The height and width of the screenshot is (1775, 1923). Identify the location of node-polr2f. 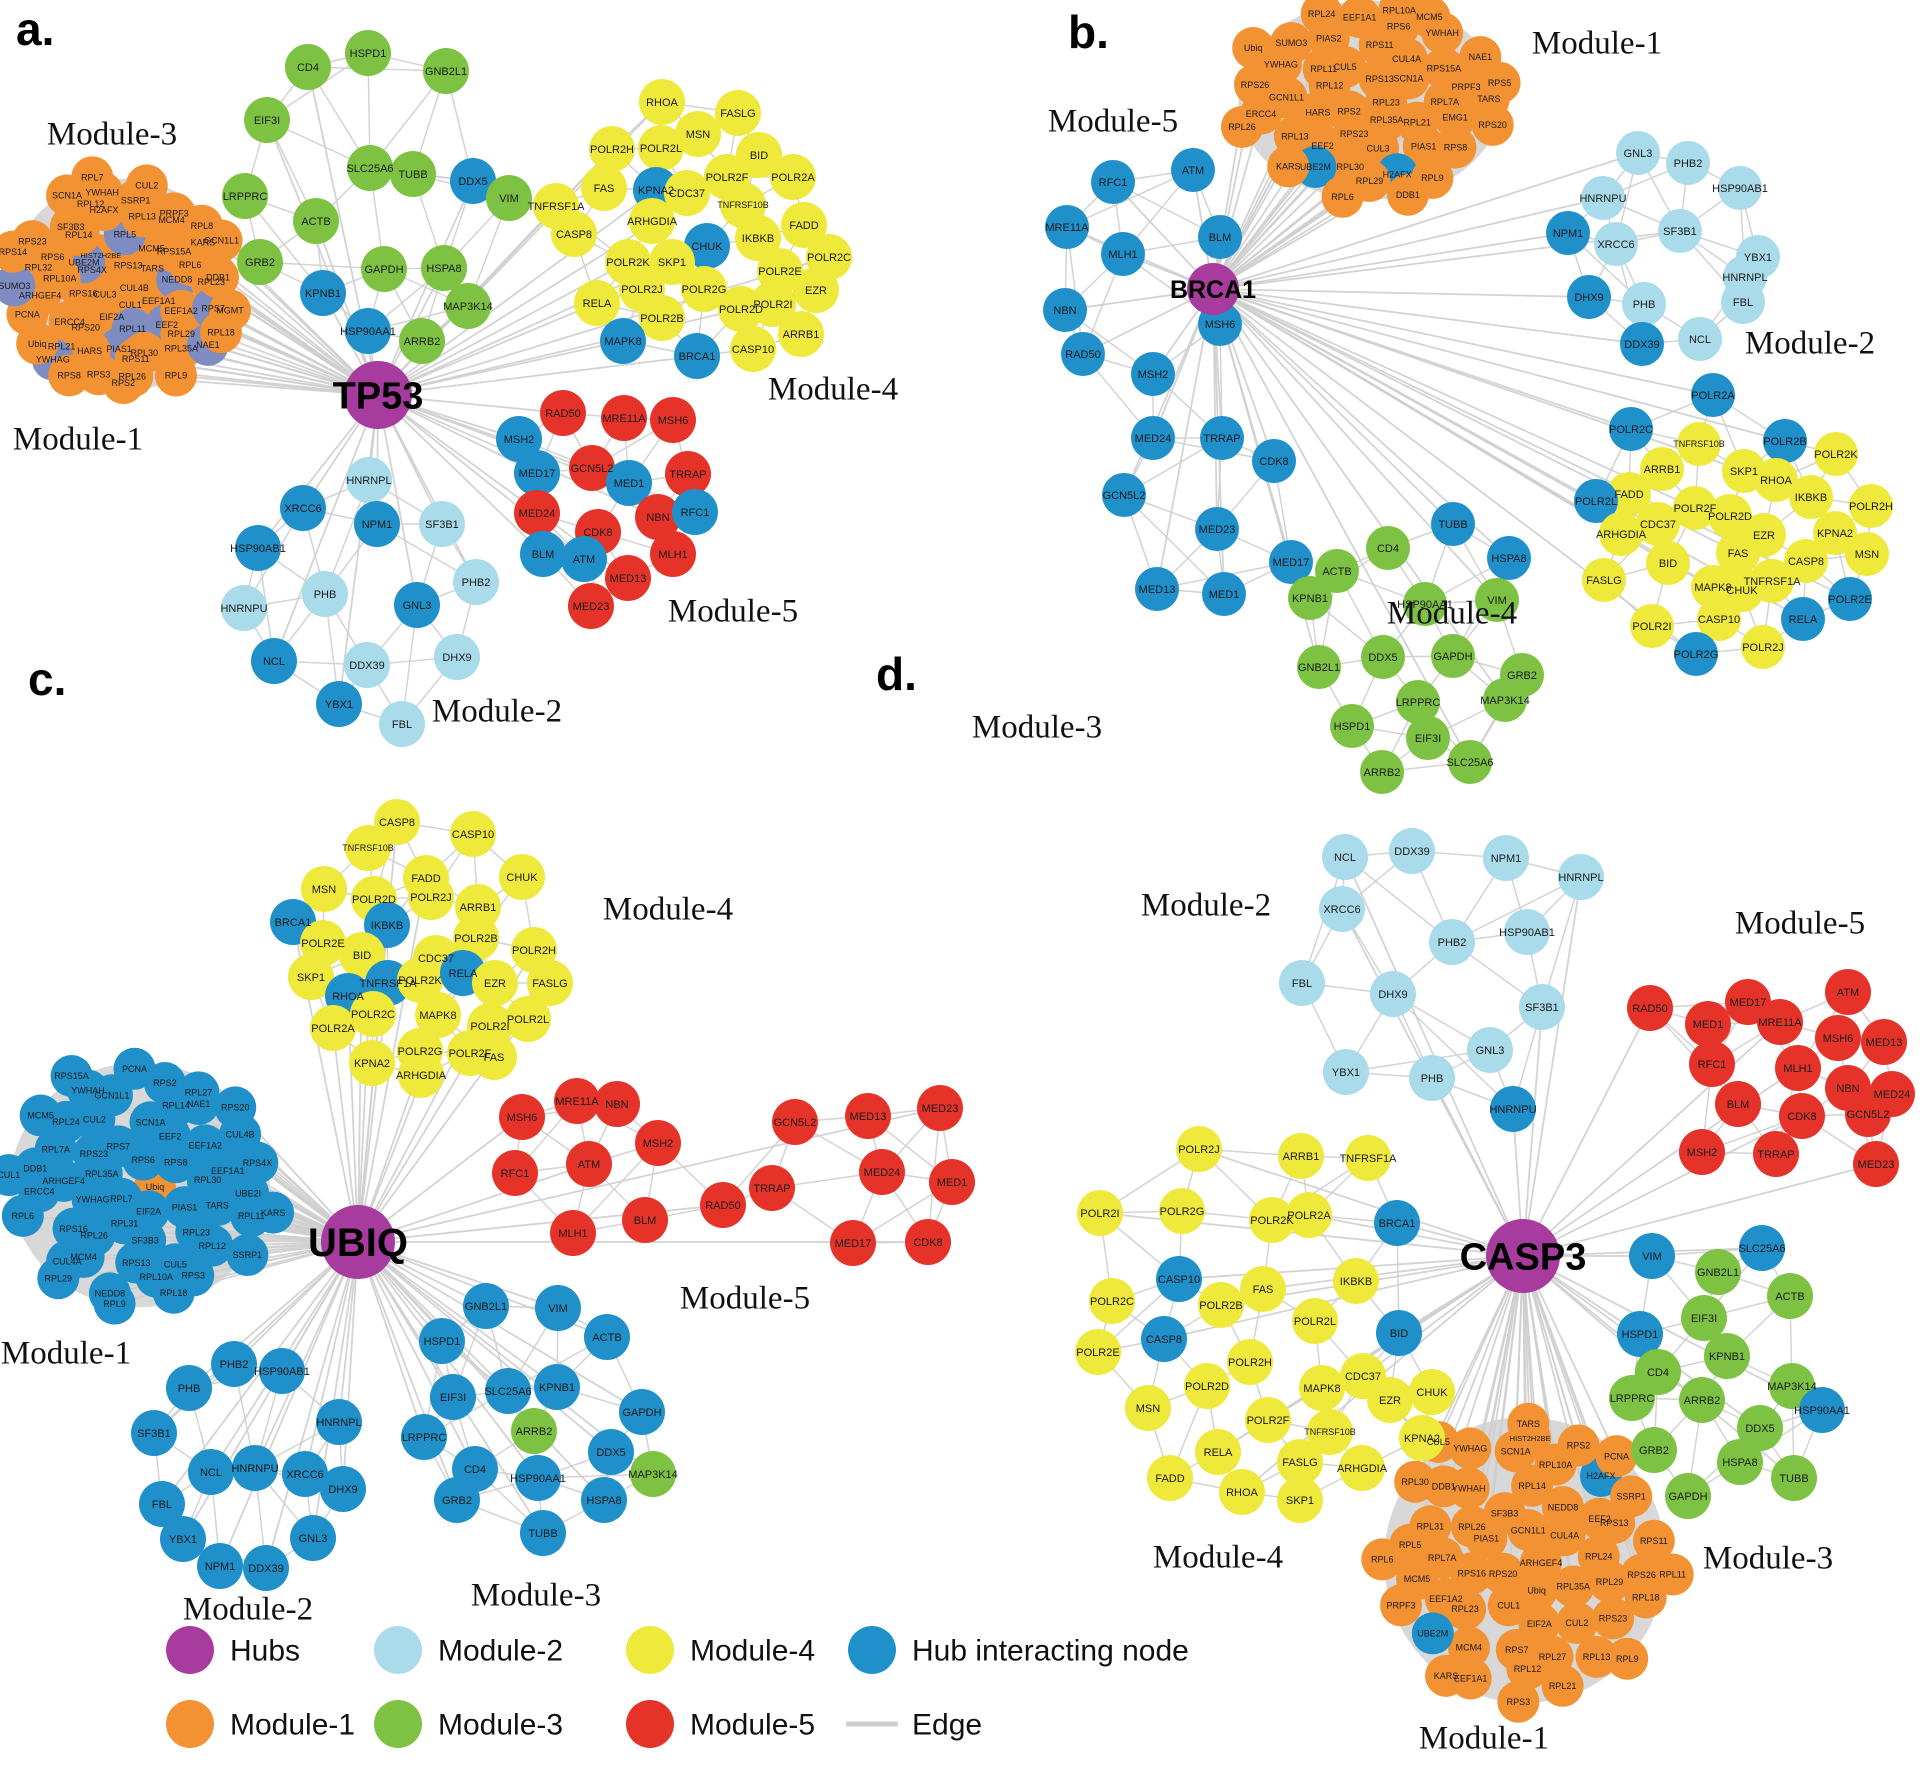
(1695, 508).